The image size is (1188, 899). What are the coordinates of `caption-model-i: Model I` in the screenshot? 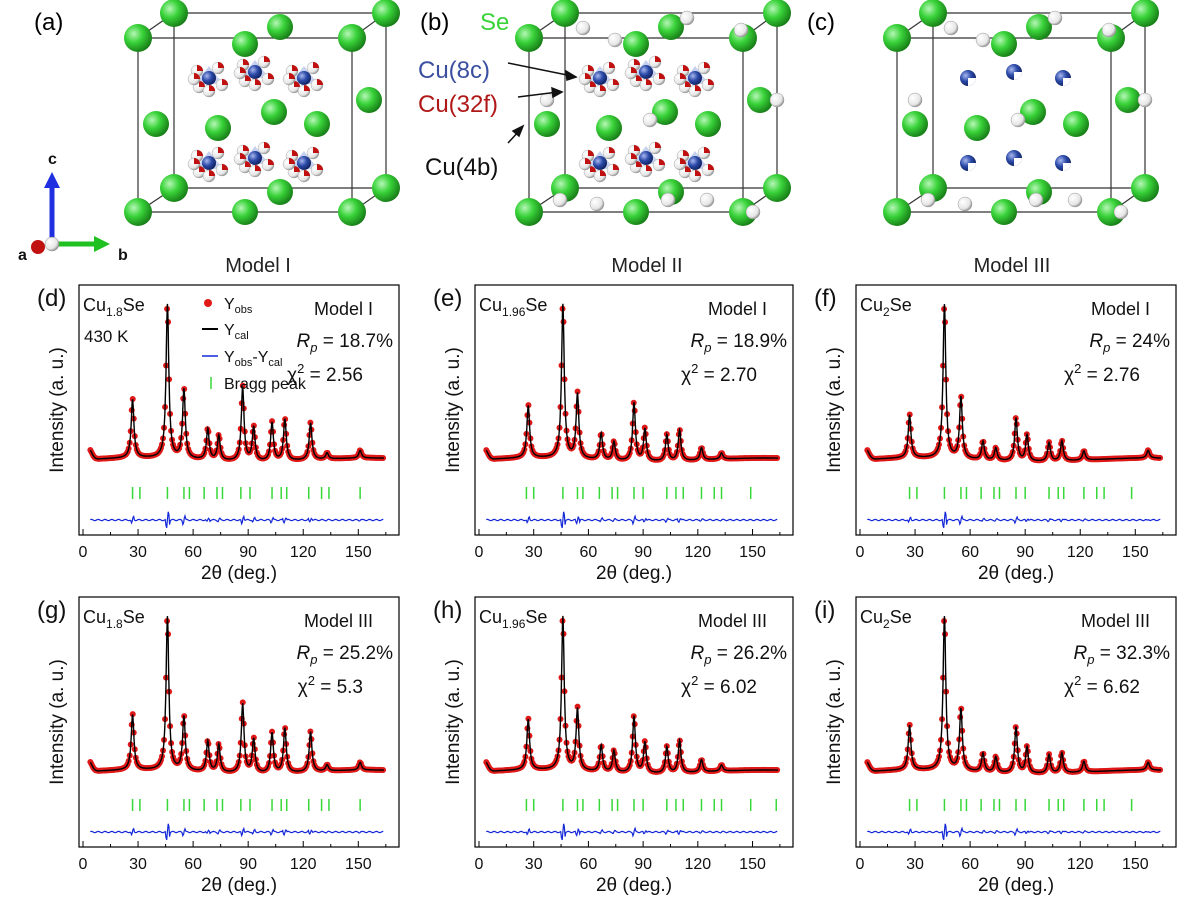 It's located at (258, 266).